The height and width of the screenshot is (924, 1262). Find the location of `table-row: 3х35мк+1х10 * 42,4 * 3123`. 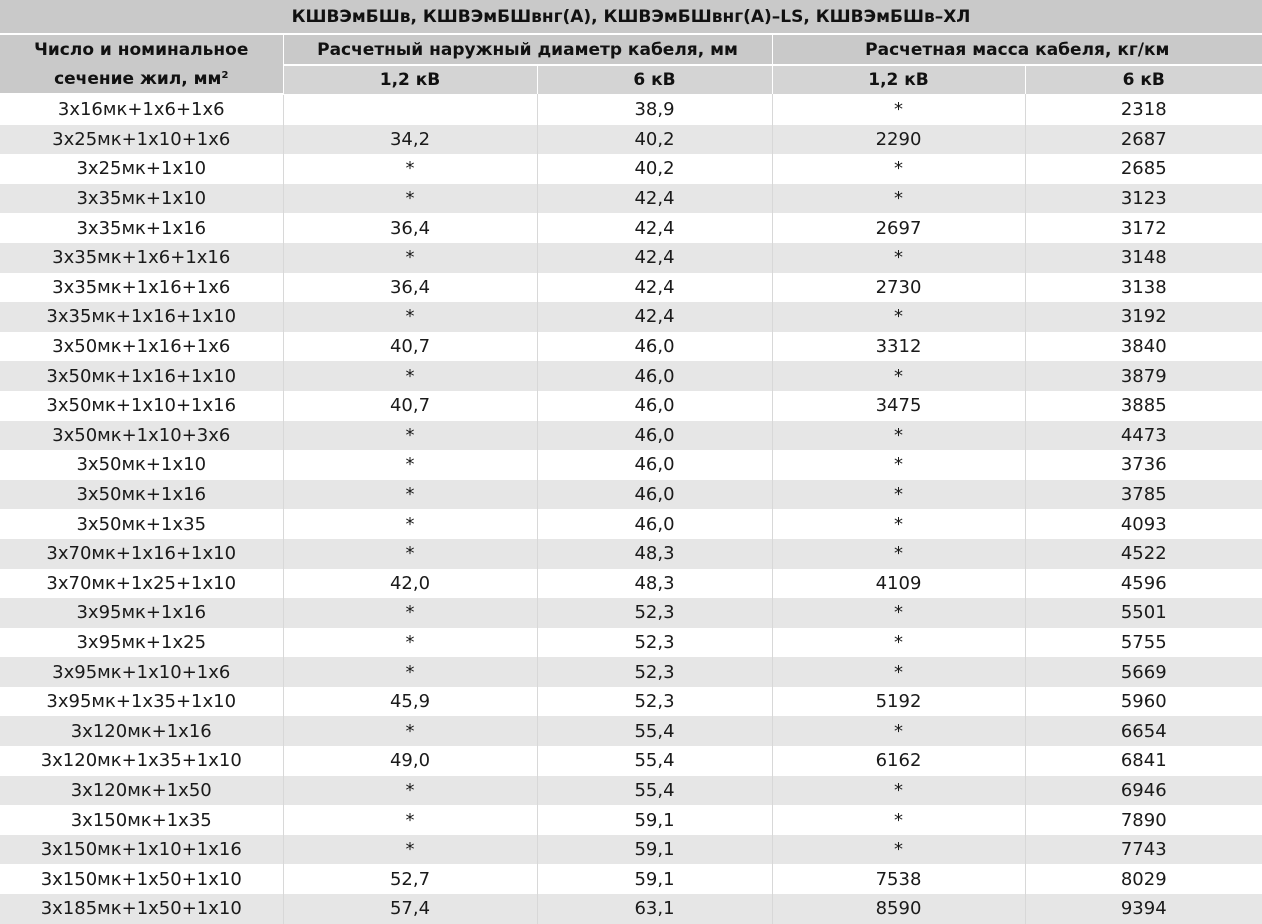

table-row: 3х35мк+1х10 * 42,4 * 3123 is located at coordinates (631, 198).